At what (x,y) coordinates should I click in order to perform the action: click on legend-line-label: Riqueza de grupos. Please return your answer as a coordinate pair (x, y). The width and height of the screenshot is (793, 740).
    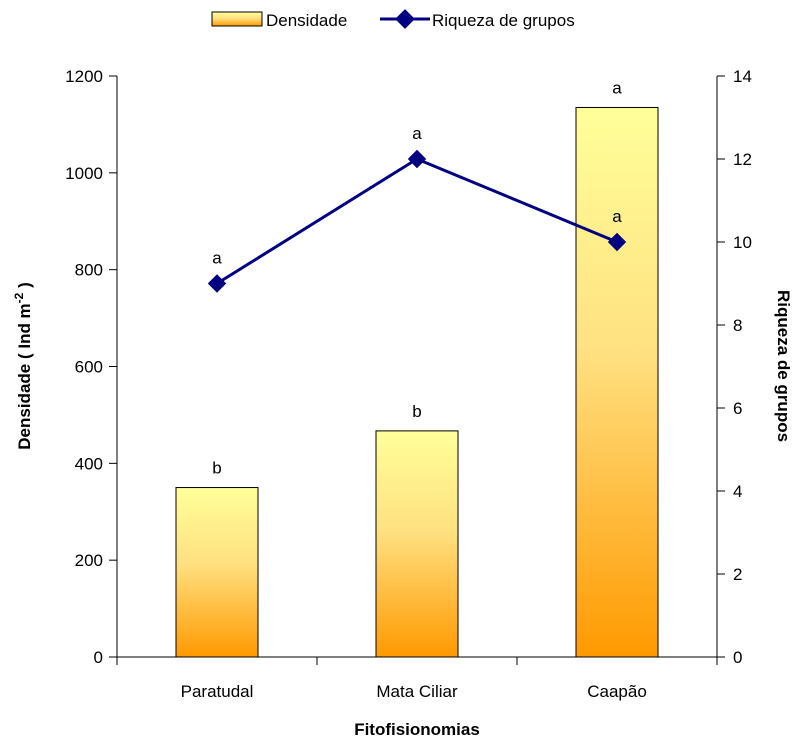
    Looking at the image, I should click on (503, 20).